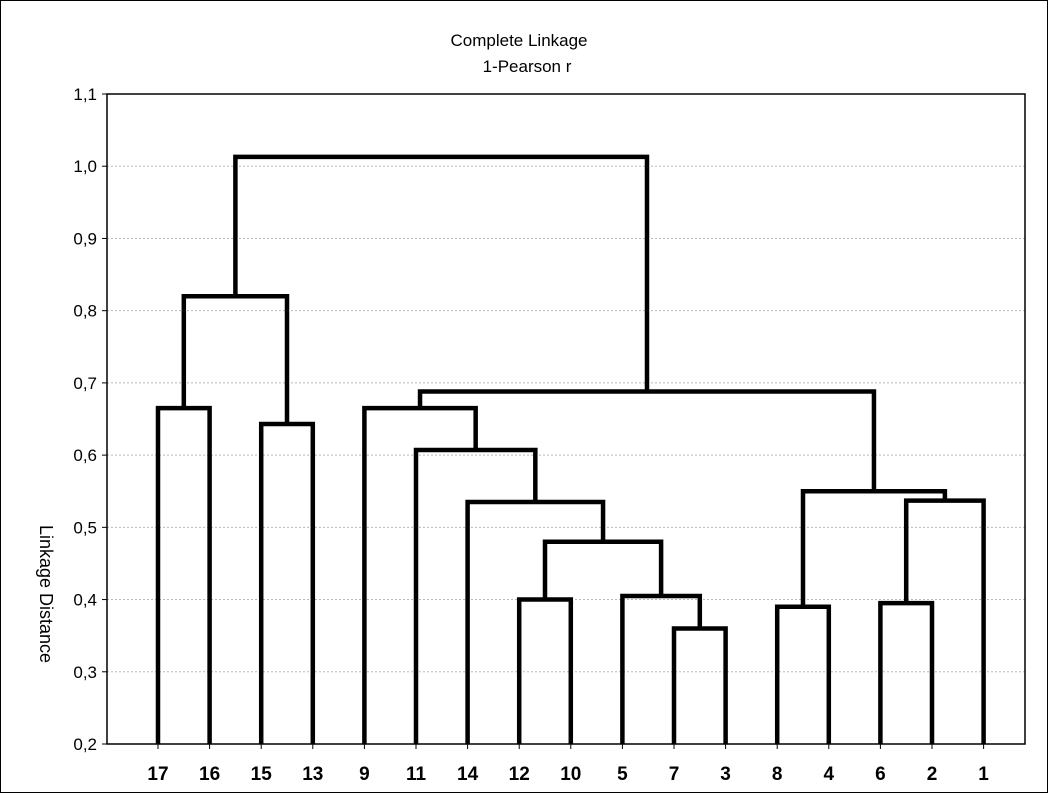 The image size is (1048, 798). Describe the element at coordinates (312, 774) in the screenshot. I see `leaf-label: 13` at that location.